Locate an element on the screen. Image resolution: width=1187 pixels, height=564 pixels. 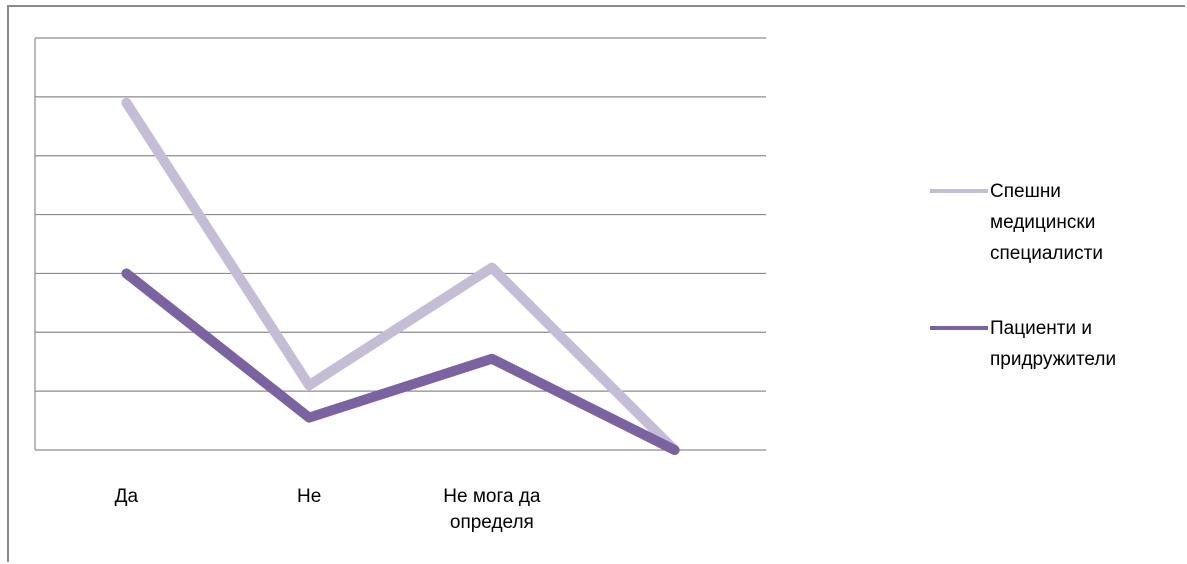
x-tick-label: Да is located at coordinates (127, 496).